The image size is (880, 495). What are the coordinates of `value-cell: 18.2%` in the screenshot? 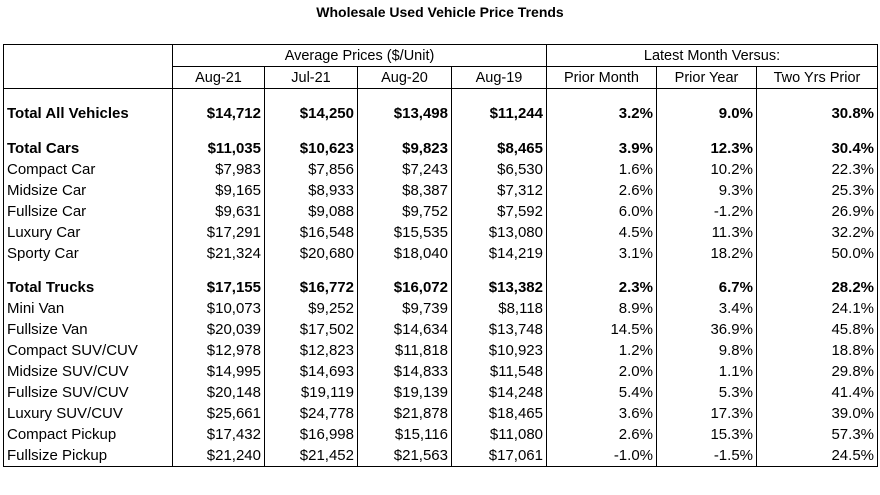 It's located at (706, 253).